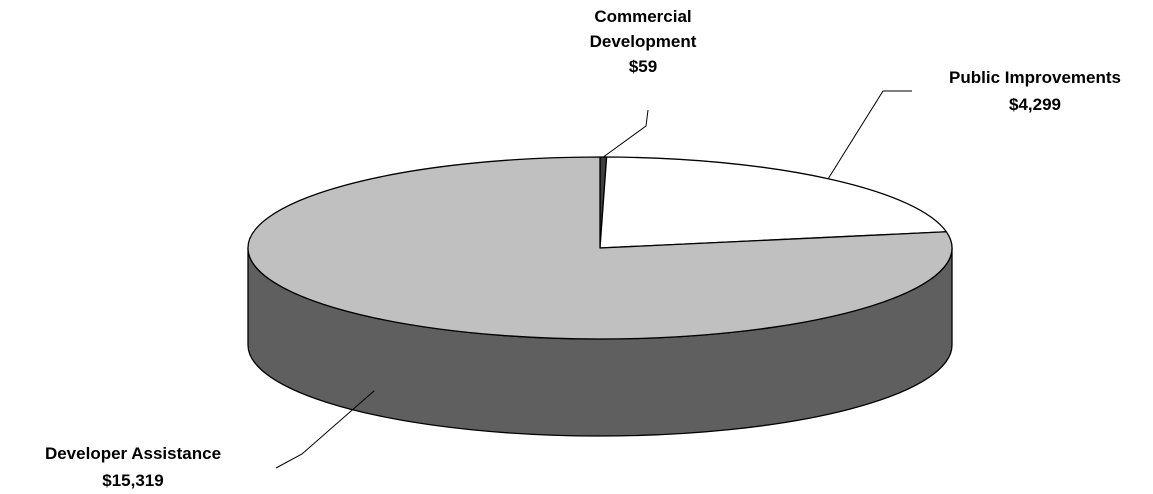 The width and height of the screenshot is (1153, 494). I want to click on leader-line-commercial-development, so click(626, 133).